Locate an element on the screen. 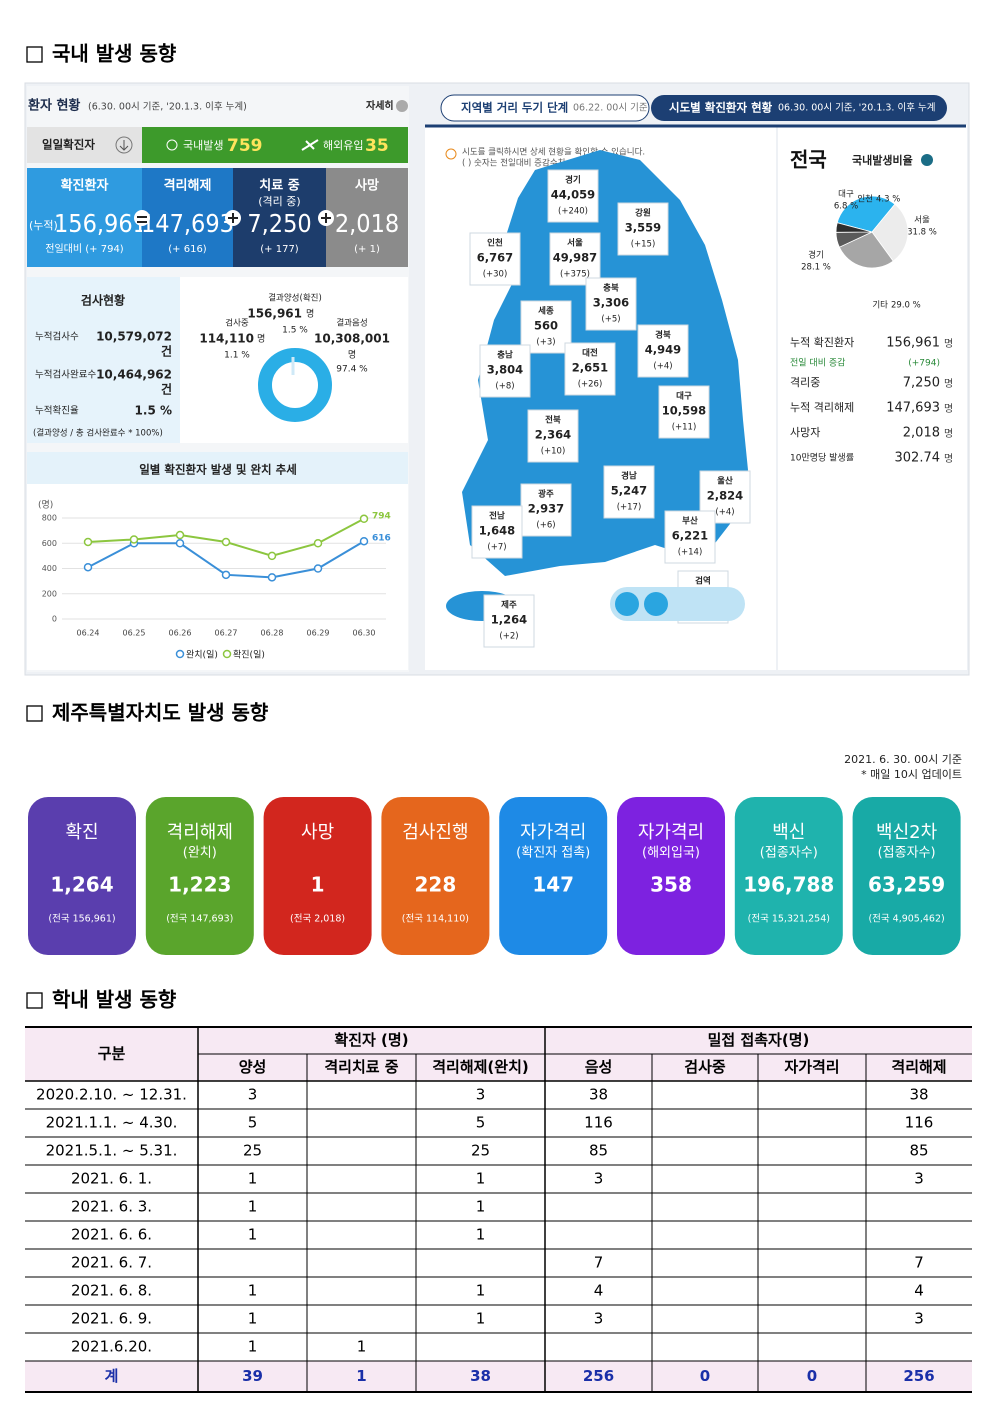 Image resolution: width=992 pixels, height=1407 pixels. map-info: ( ) 숫자는 전일대비 증감수치 is located at coordinates (513, 163).